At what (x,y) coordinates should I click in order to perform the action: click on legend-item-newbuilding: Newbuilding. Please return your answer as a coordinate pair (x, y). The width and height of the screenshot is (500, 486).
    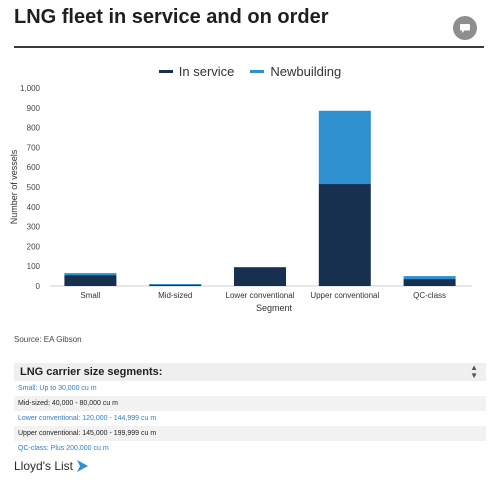
    Looking at the image, I should click on (295, 71).